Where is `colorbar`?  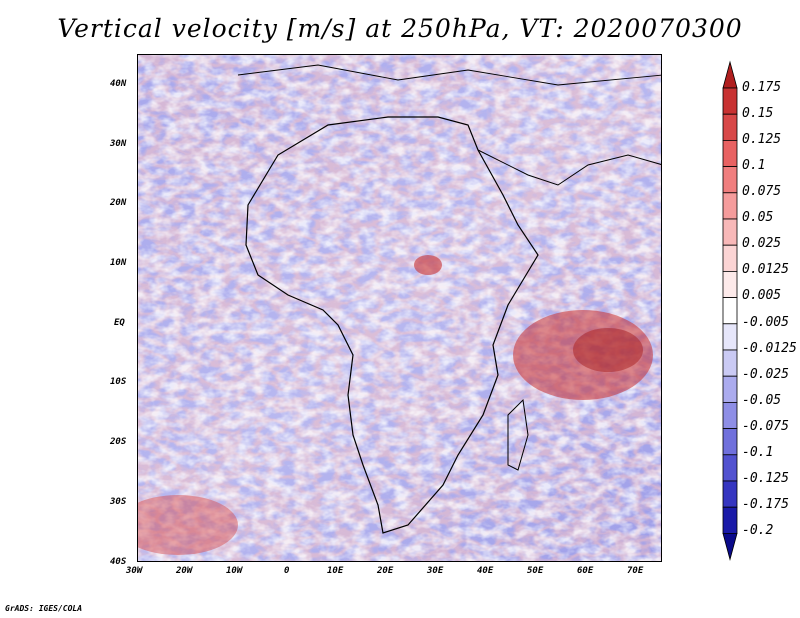
colorbar is located at coordinates (730, 310).